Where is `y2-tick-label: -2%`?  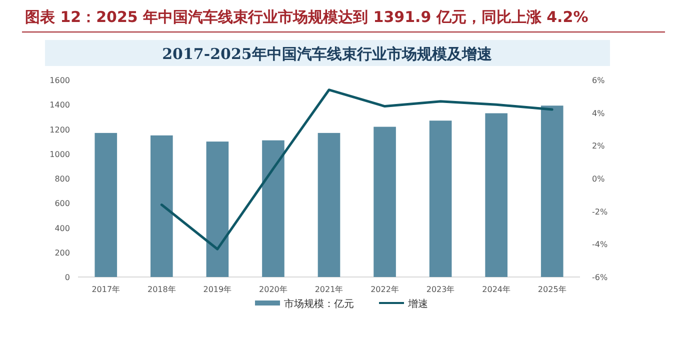 y2-tick-label: -2% is located at coordinates (600, 211).